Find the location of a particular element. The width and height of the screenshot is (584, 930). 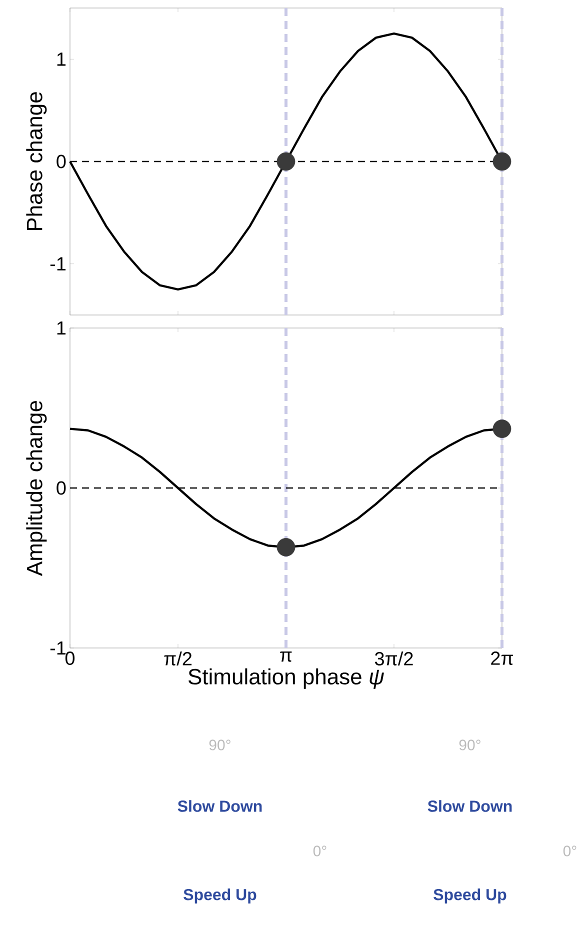

x-tick-label: π/2 is located at coordinates (178, 659).